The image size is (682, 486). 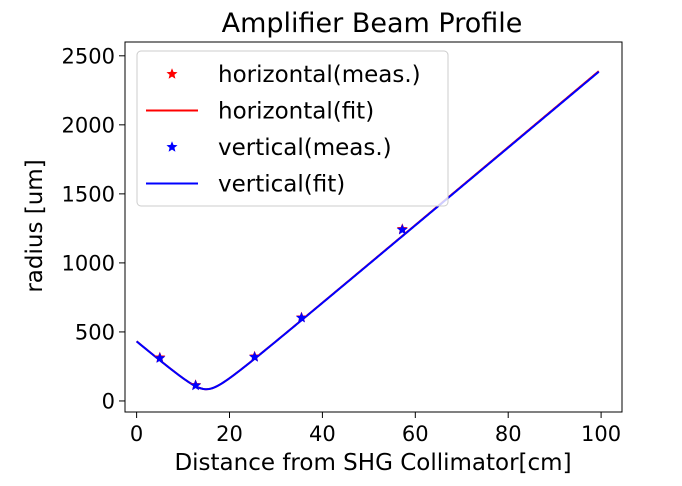 I want to click on y-tick-label: 2500, so click(x=88, y=56).